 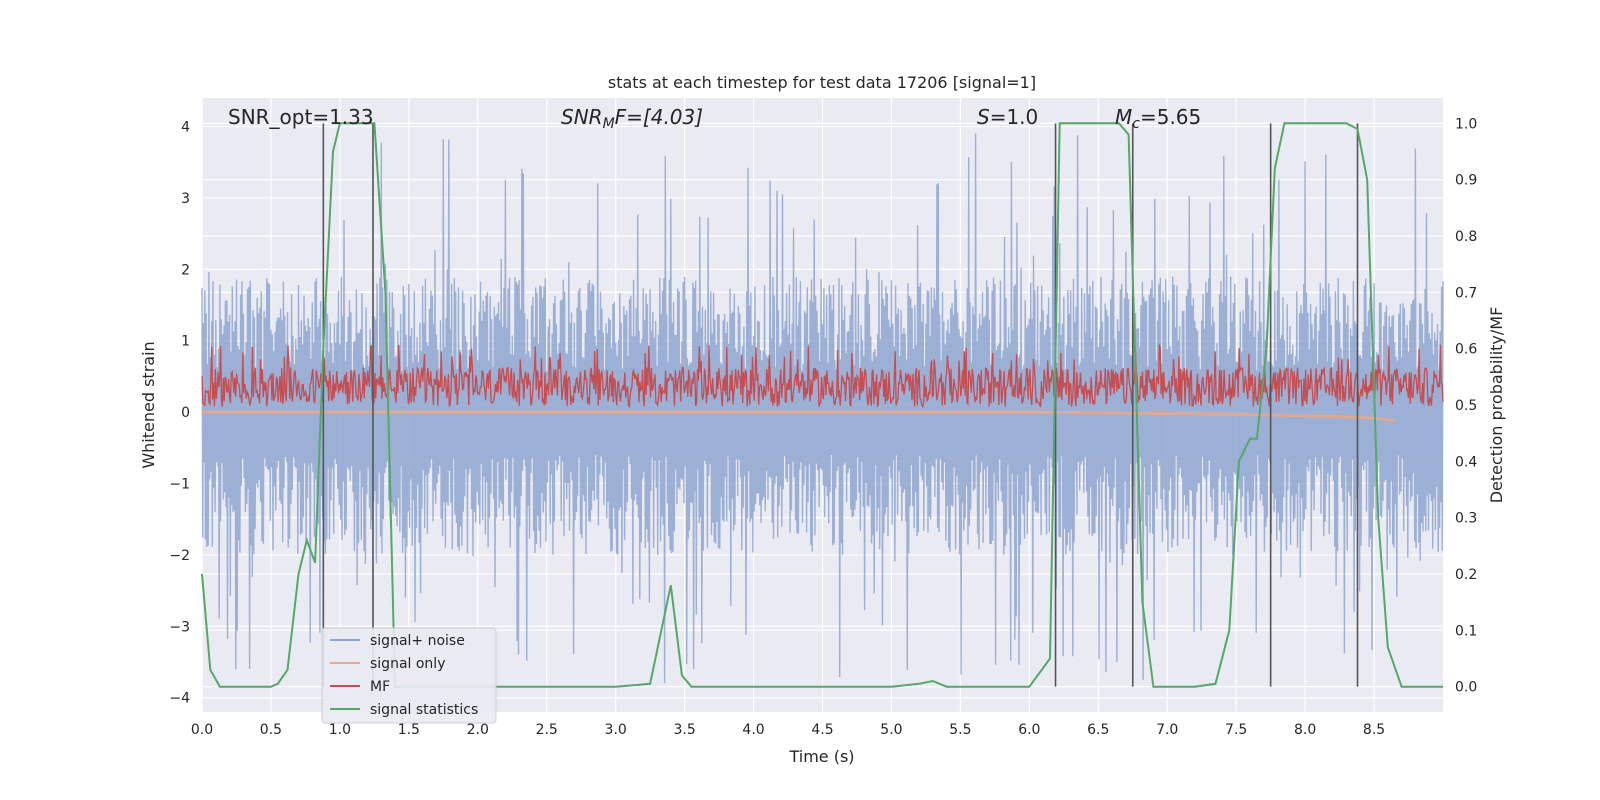 What do you see at coordinates (1374, 730) in the screenshot?
I see `x-tick-label: 8.5` at bounding box center [1374, 730].